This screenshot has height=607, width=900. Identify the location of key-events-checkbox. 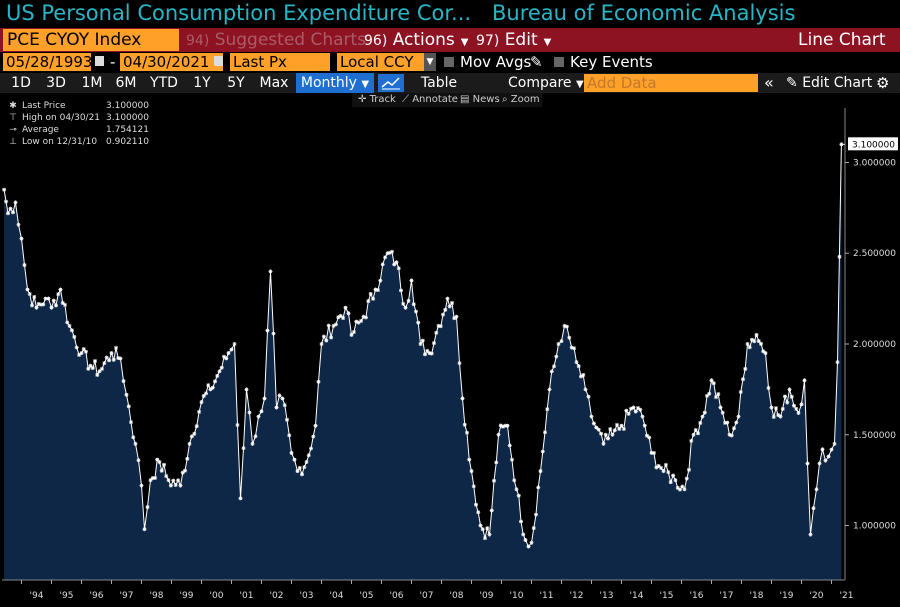
(559, 62).